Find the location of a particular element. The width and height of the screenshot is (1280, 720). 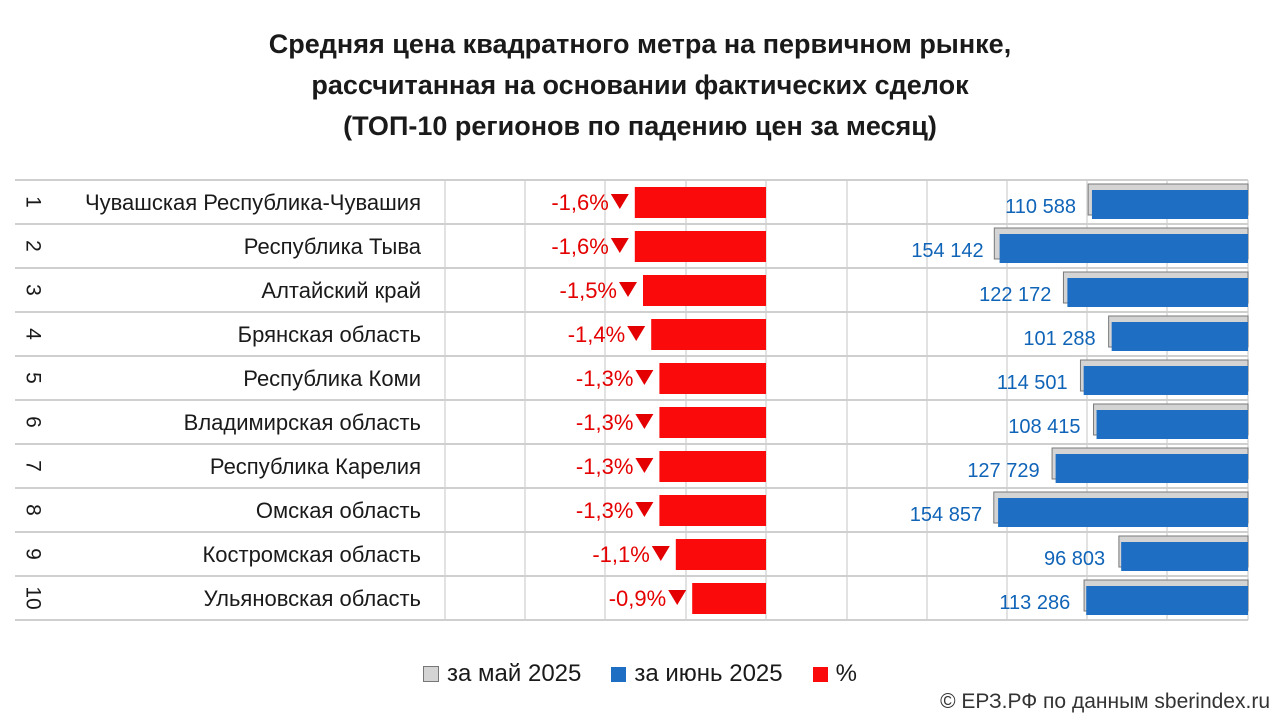

legend-item-pct: % is located at coordinates (834, 674).